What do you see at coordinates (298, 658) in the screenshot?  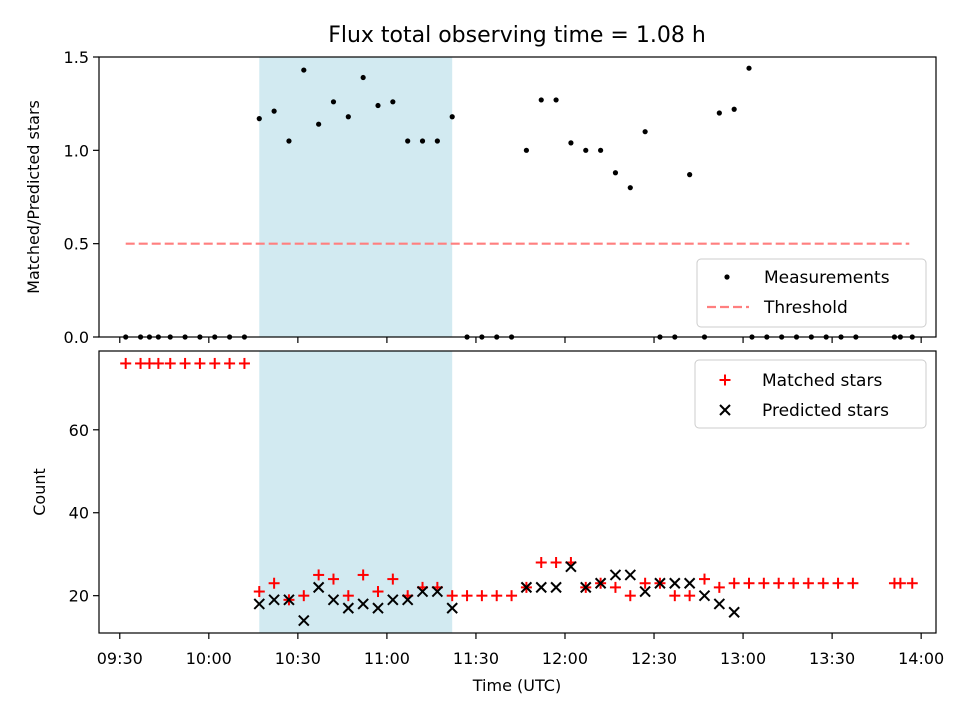 I see `x-tick-label: 10:30` at bounding box center [298, 658].